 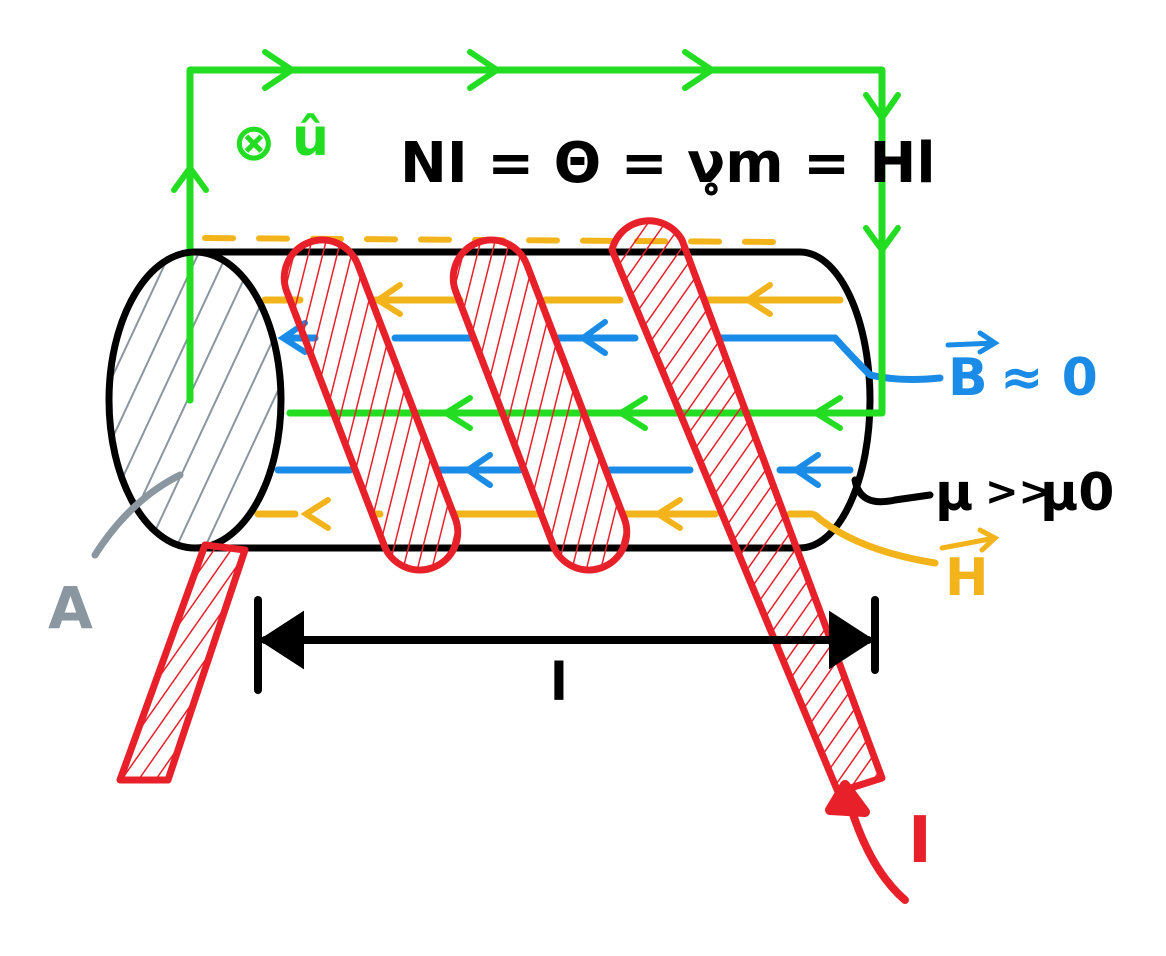 I want to click on lead-out, so click(x=747, y=506).